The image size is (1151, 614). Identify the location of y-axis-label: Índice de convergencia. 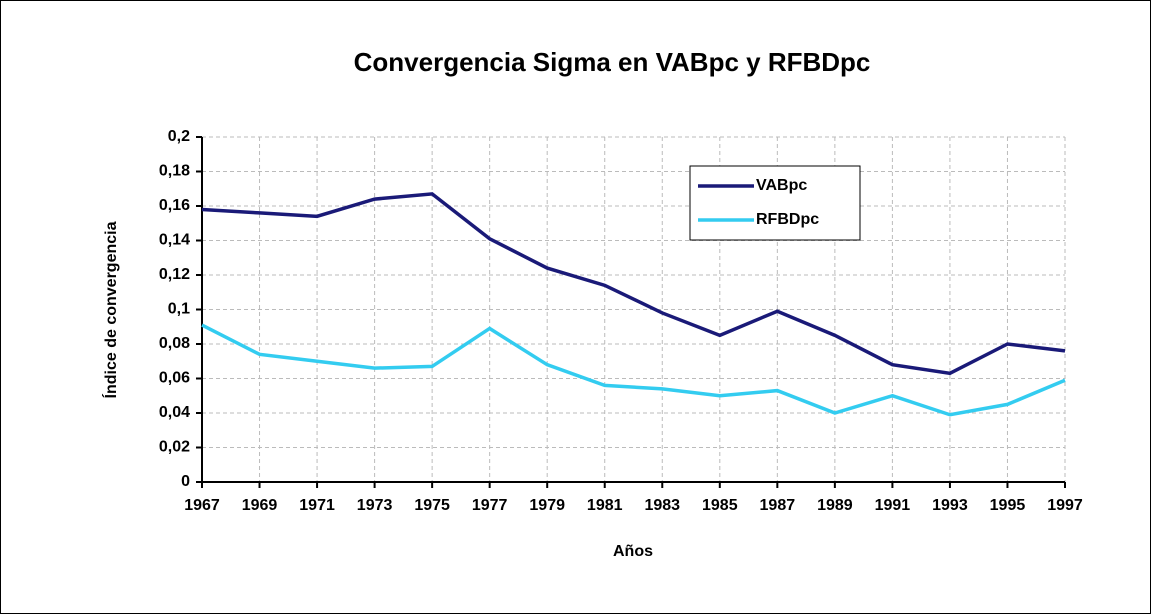
(110, 309).